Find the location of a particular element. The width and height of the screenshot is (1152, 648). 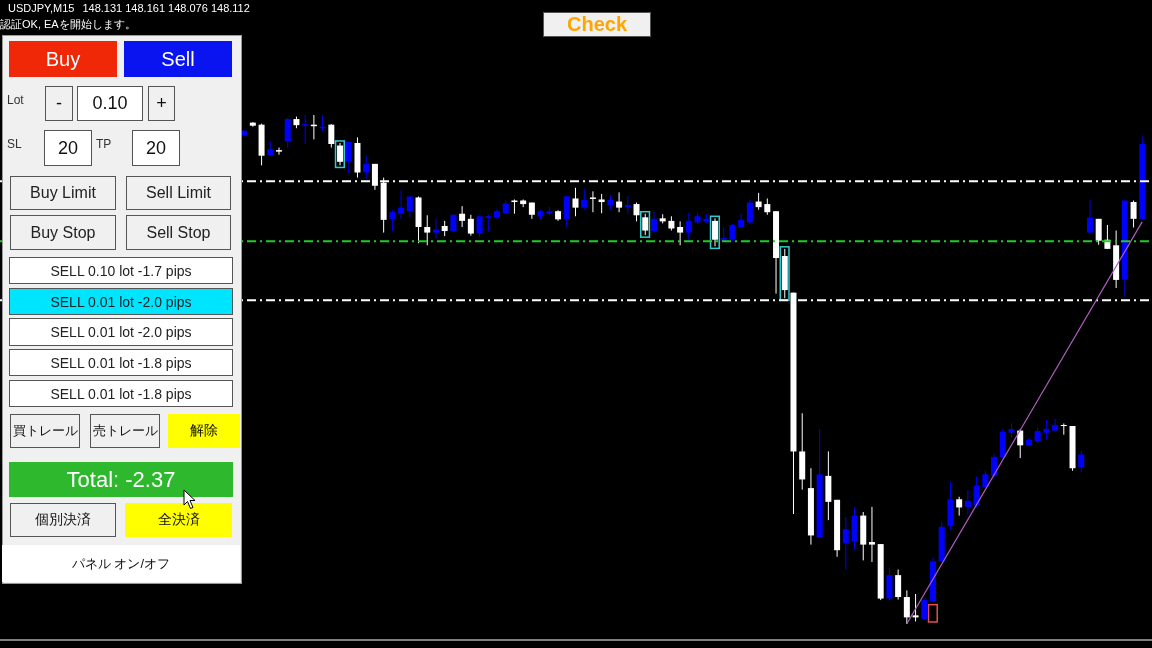

text: Lot is located at coordinates (15, 100).